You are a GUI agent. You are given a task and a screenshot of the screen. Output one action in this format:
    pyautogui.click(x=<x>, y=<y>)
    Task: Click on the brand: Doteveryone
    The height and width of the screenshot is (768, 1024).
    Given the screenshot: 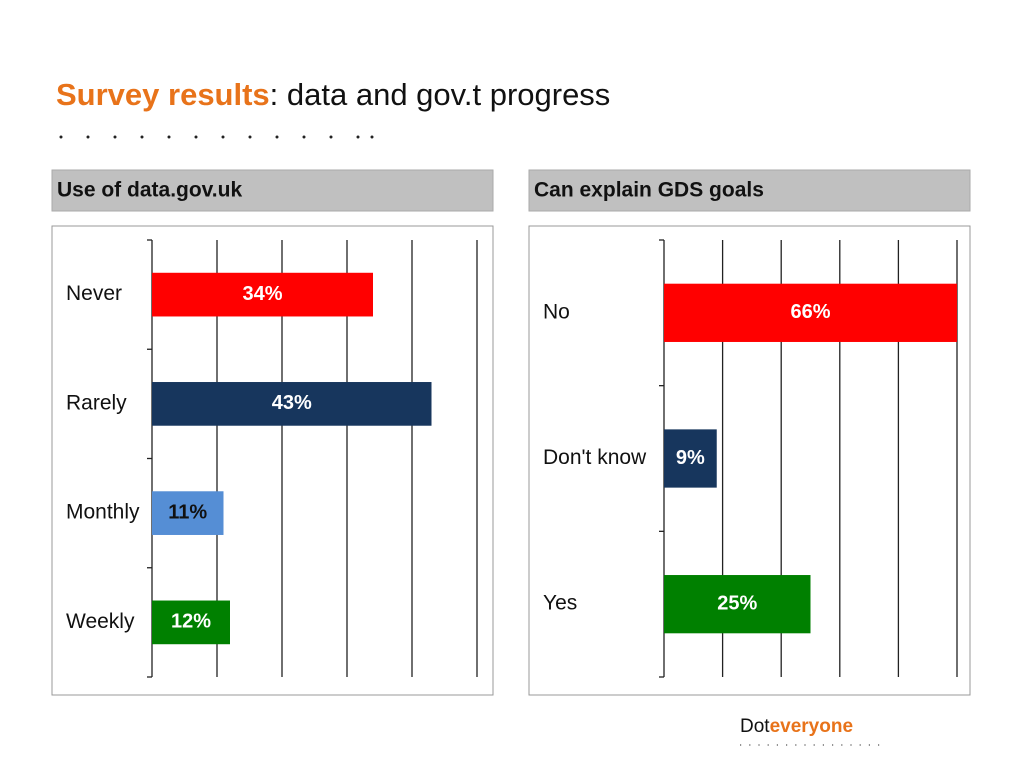 What is the action you would take?
    pyautogui.click(x=796, y=726)
    